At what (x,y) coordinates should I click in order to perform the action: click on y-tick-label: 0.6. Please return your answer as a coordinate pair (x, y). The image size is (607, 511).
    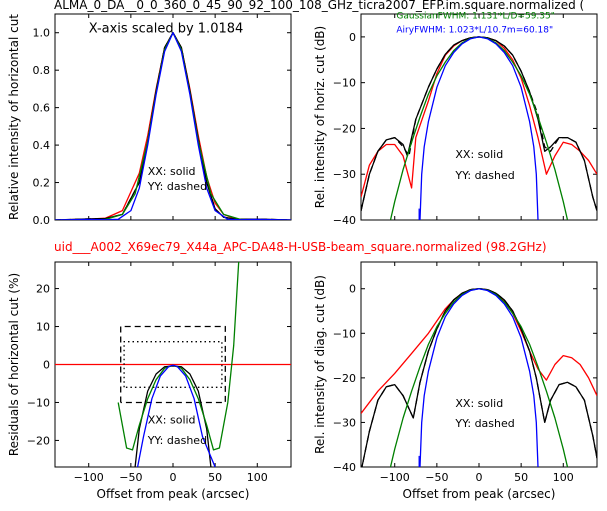
    Looking at the image, I should click on (42, 108).